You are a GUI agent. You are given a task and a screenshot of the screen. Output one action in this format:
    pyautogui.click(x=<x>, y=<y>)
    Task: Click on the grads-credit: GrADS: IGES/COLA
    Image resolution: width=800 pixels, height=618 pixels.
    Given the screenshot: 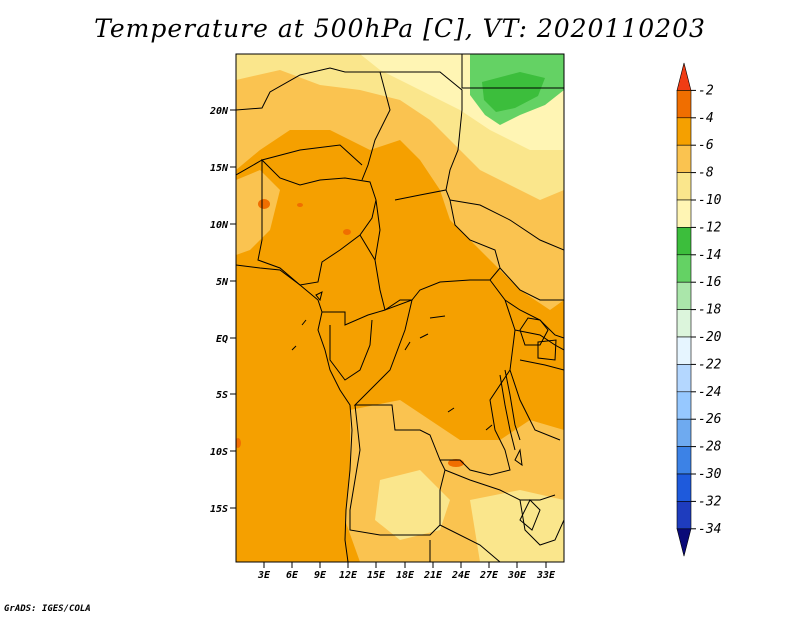 What is the action you would take?
    pyautogui.click(x=47, y=609)
    